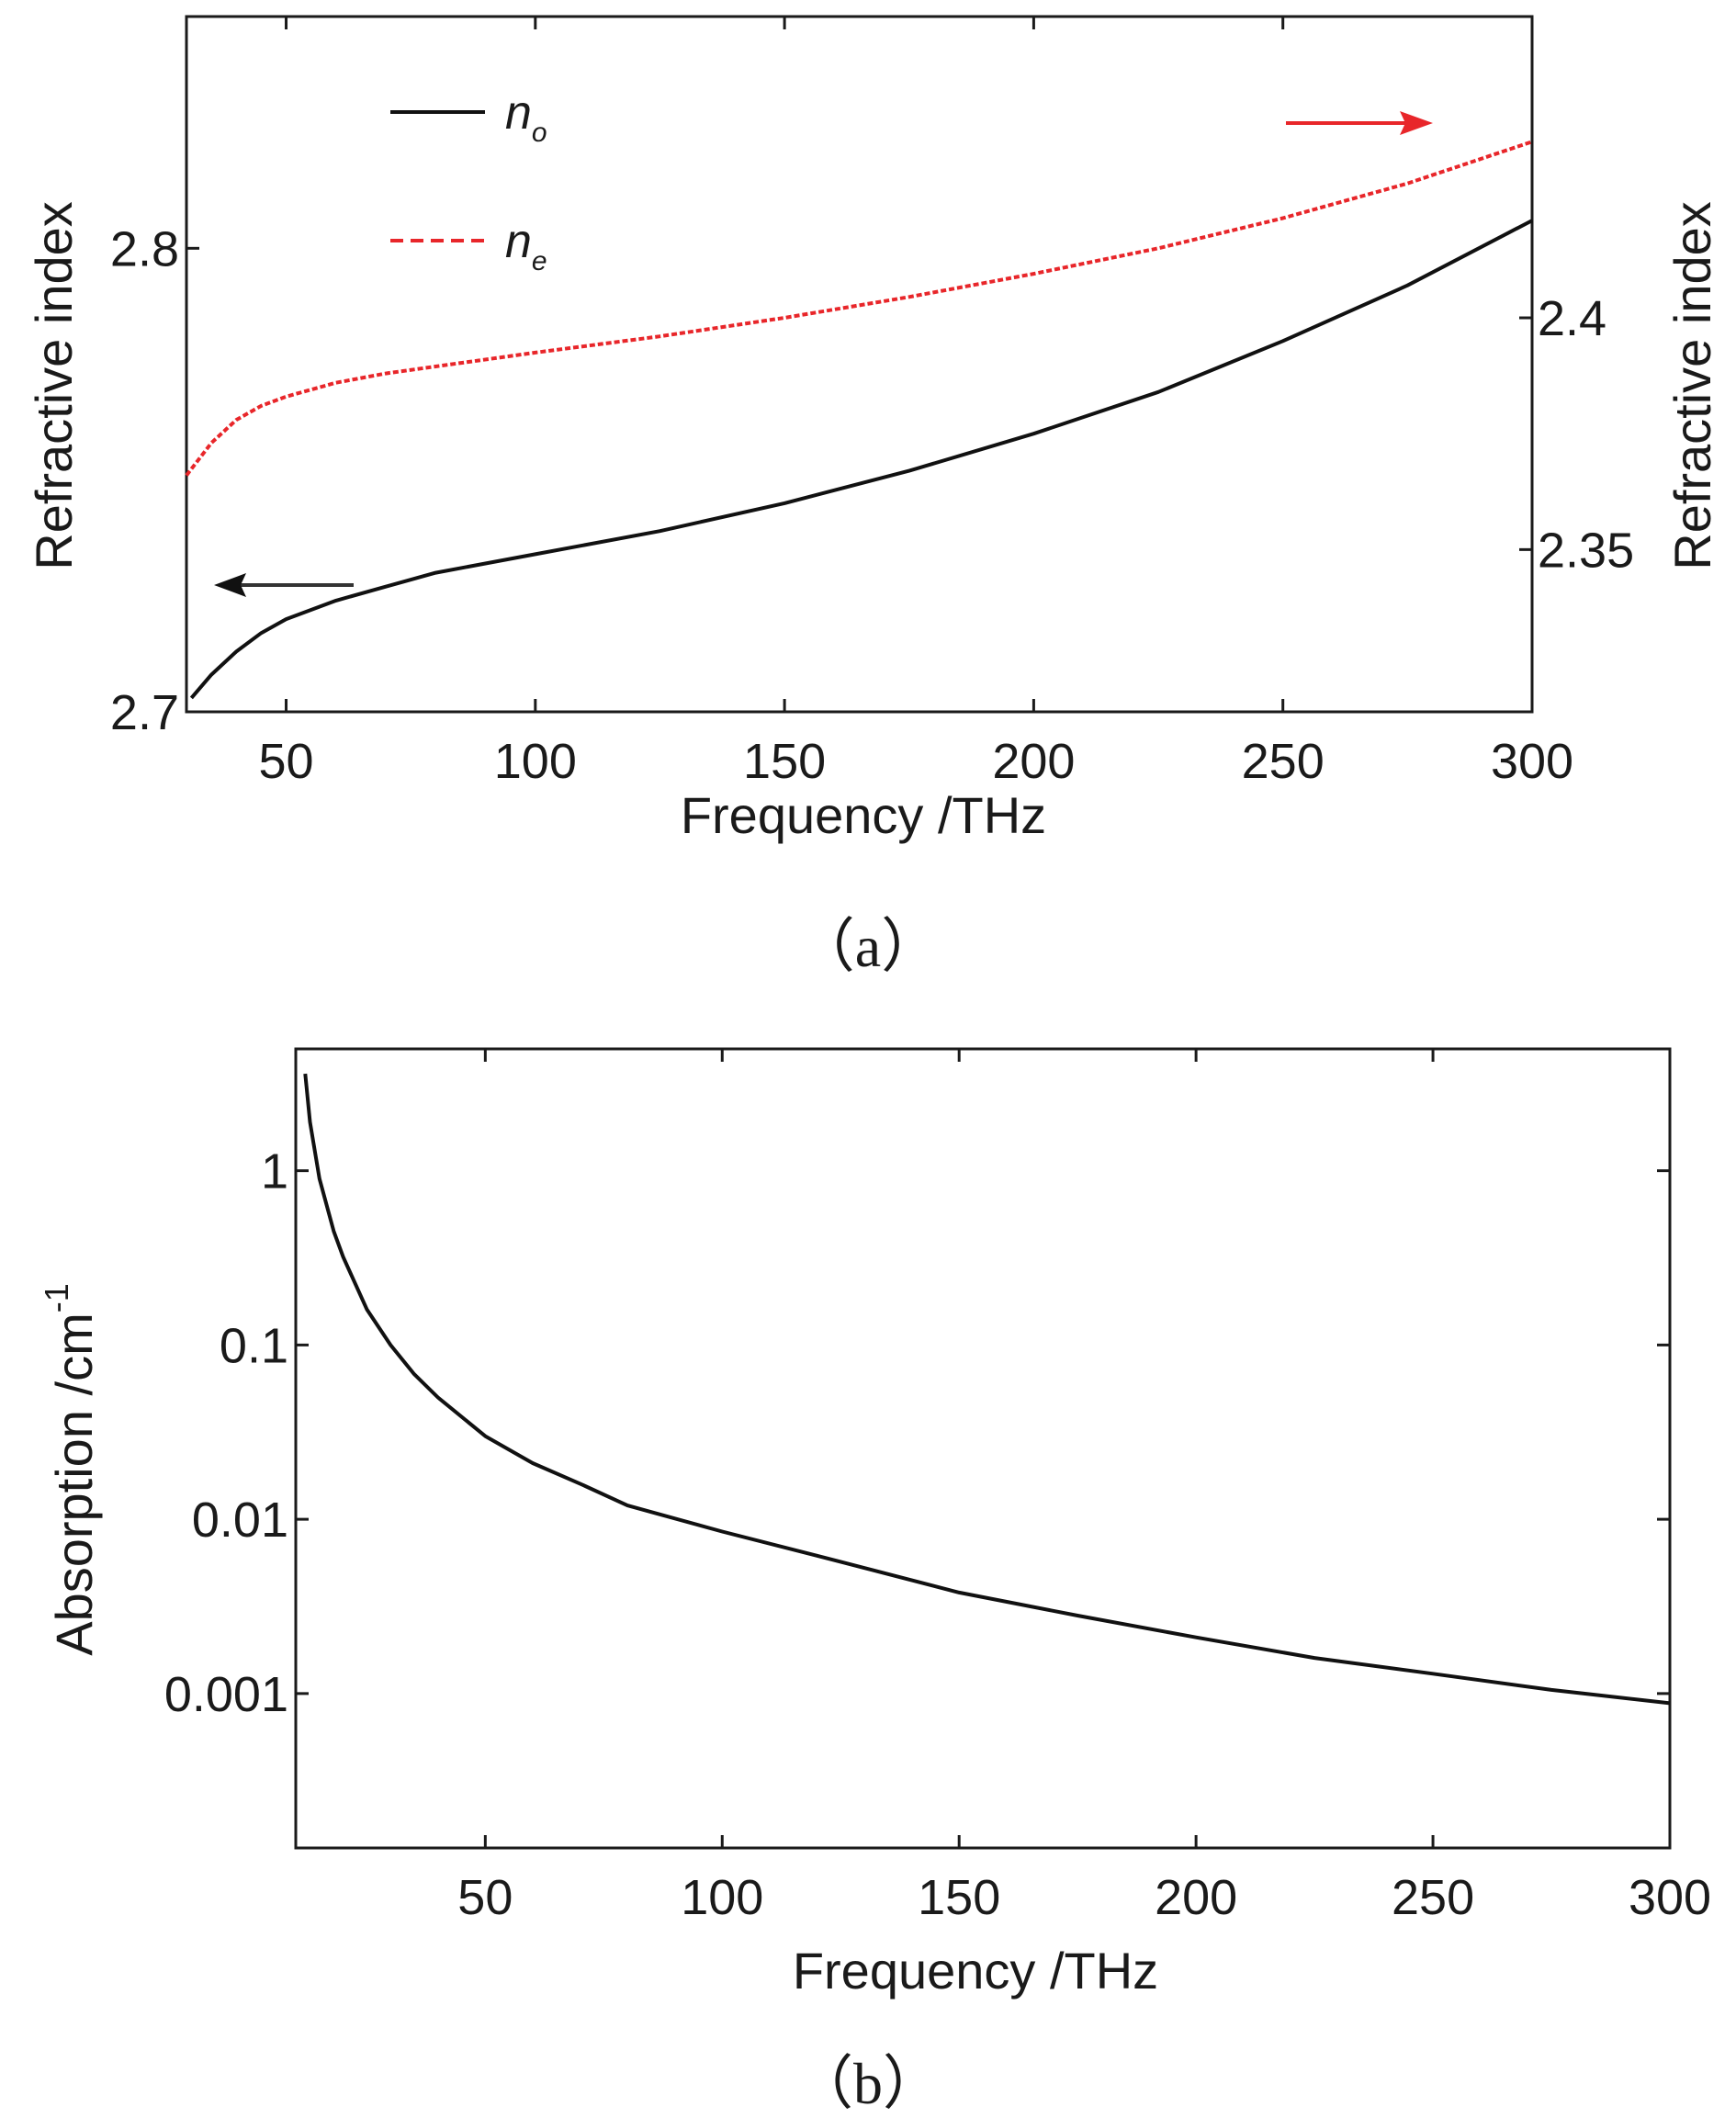  Describe the element at coordinates (154, 481) in the screenshot. I see `panel-a-left-y-ticks: 2.7 2.8` at that location.